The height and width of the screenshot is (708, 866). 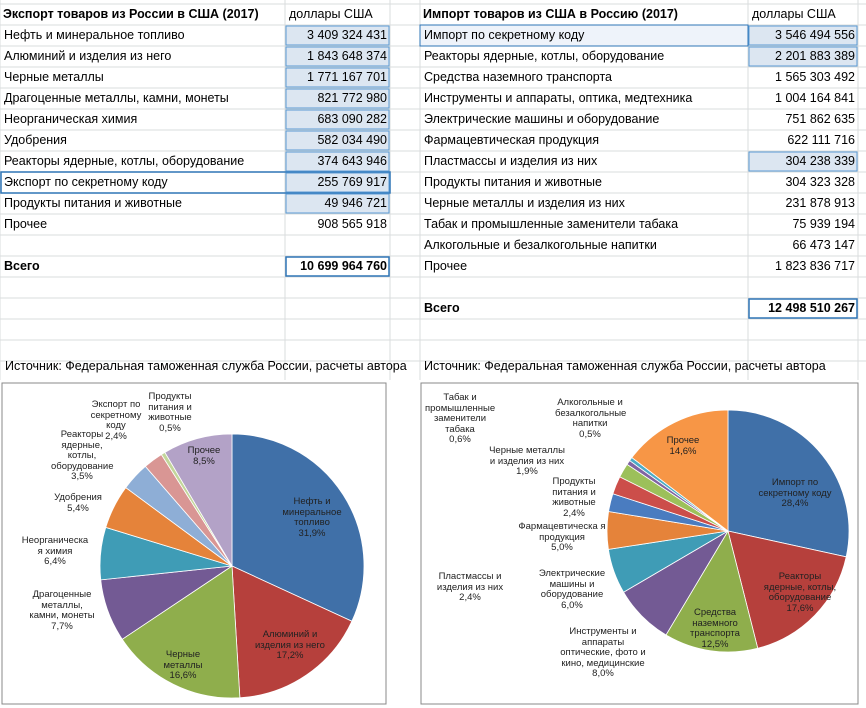 What do you see at coordinates (312, 512) in the screenshot?
I see `slice-name: Нефть и минеральное топливо` at bounding box center [312, 512].